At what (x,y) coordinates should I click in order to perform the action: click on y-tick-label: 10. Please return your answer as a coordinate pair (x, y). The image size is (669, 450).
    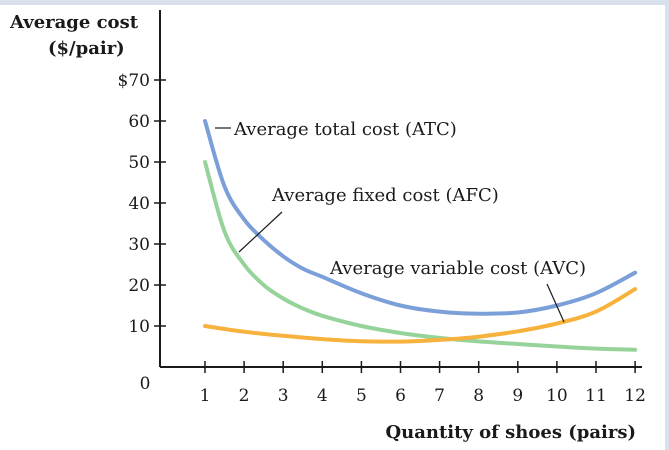
    Looking at the image, I should click on (139, 327).